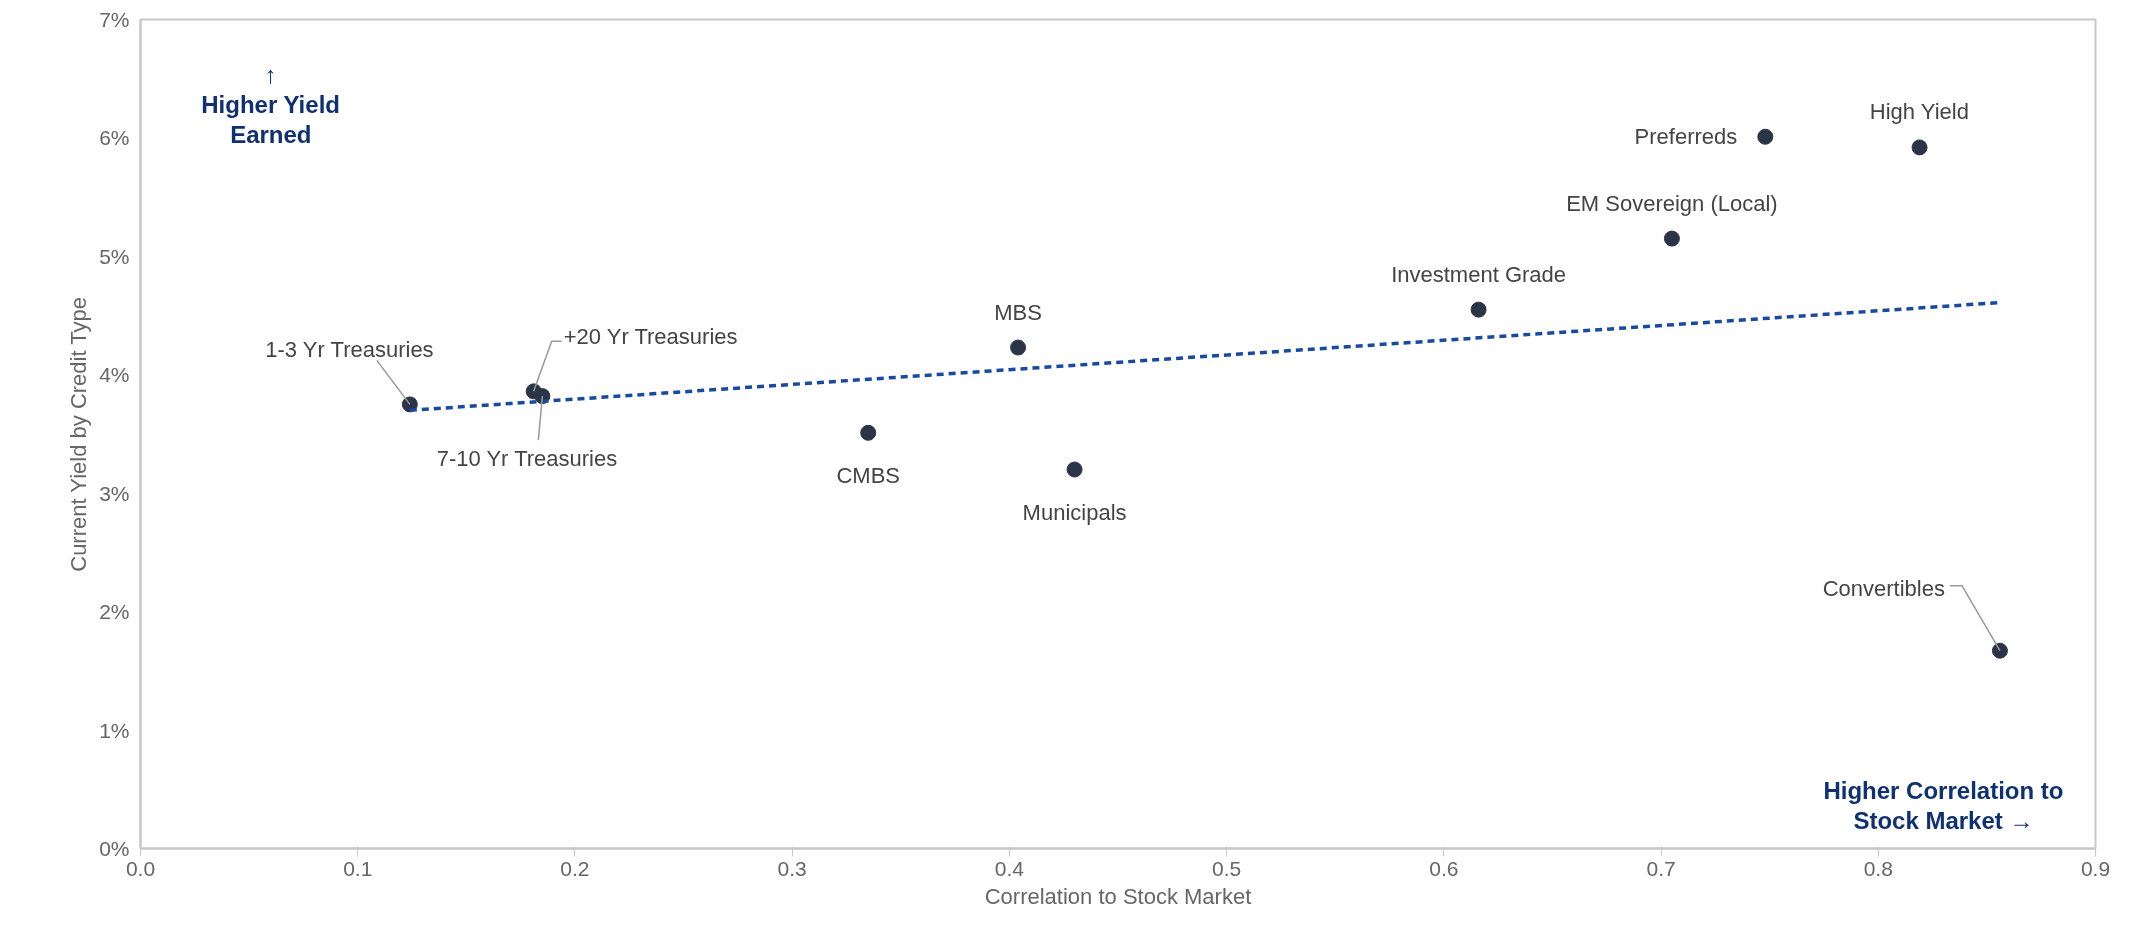  I want to click on annotation: CMBS, so click(868, 475).